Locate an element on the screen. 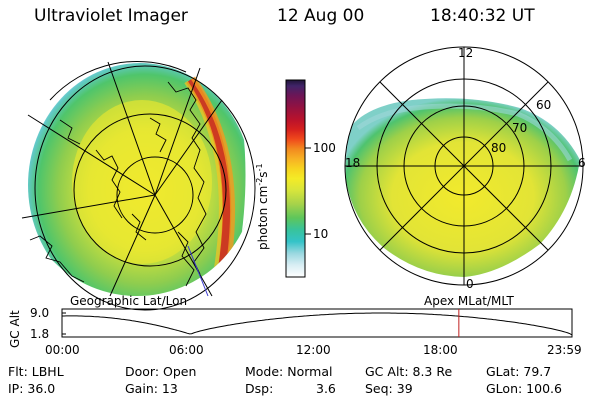 The width and height of the screenshot is (600, 400). colorbar-scale is located at coordinates (295, 178).